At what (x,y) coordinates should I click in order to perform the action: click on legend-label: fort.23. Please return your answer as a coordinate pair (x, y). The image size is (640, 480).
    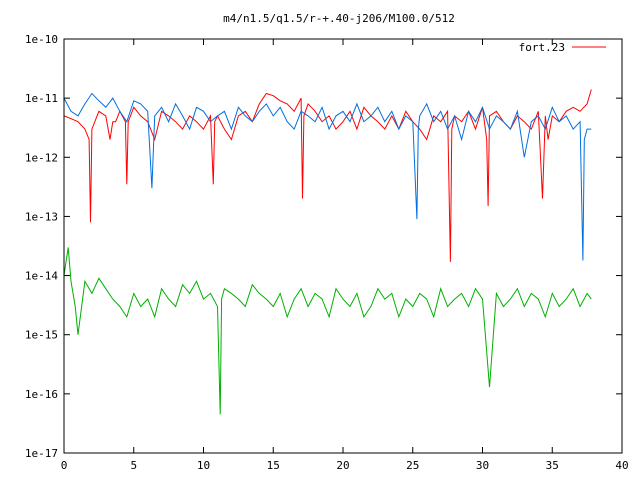
    Looking at the image, I should click on (542, 47).